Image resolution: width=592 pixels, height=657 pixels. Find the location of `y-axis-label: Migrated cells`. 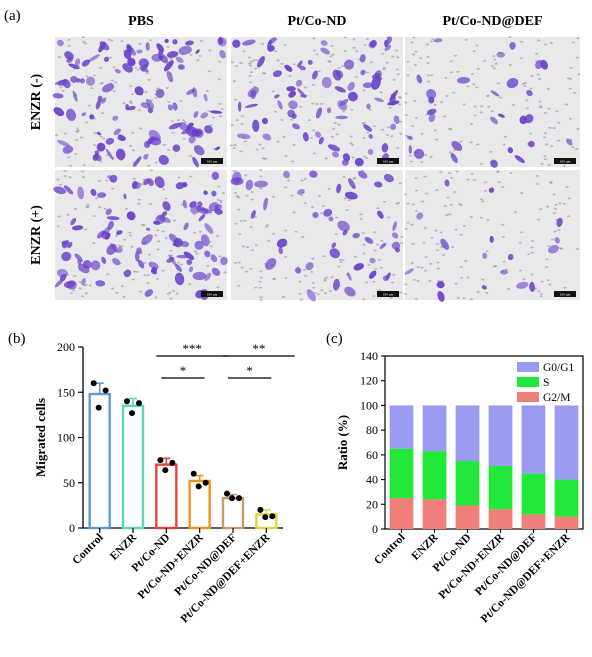

y-axis-label: Migrated cells is located at coordinates (40, 437).